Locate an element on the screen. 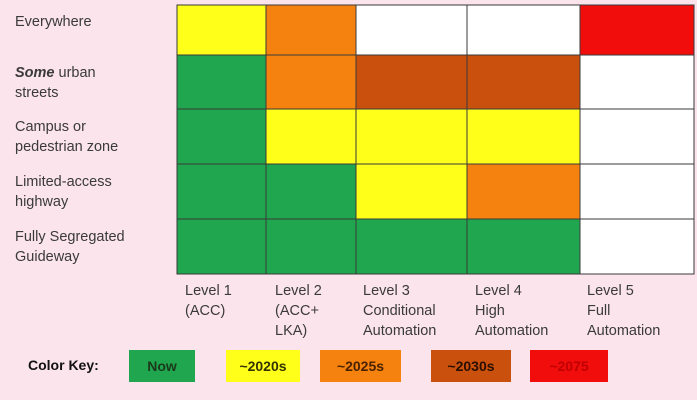 The height and width of the screenshot is (400, 697). row-label: Limited-access highway is located at coordinates (63, 192).